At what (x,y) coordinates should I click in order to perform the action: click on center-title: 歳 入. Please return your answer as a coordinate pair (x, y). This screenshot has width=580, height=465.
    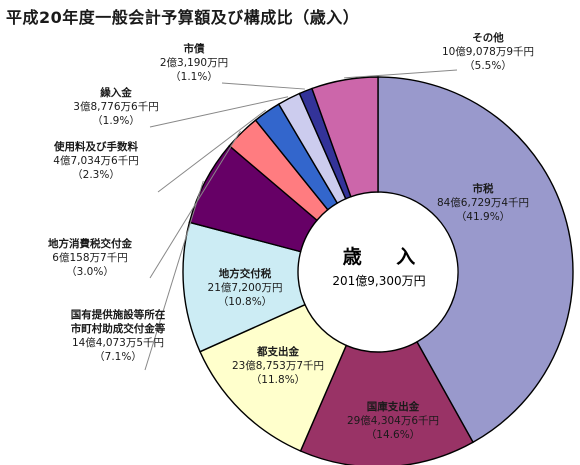
    Looking at the image, I should click on (386, 257).